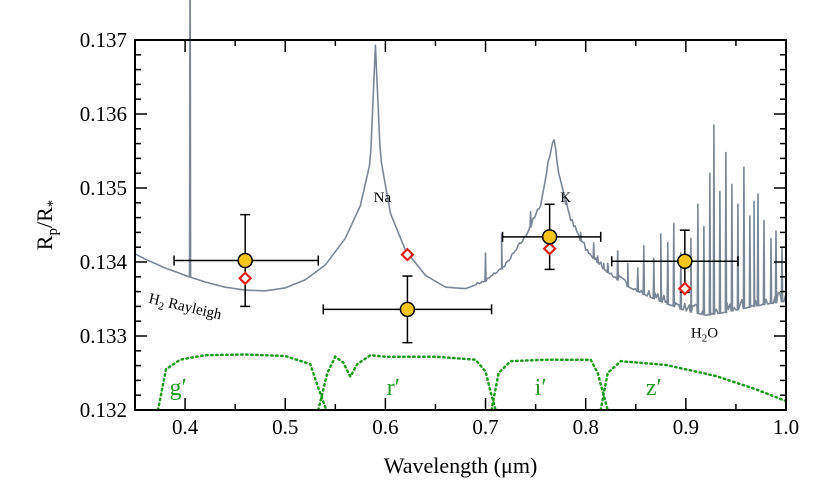  What do you see at coordinates (686, 427) in the screenshot?
I see `x-tick-label: 0.9` at bounding box center [686, 427].